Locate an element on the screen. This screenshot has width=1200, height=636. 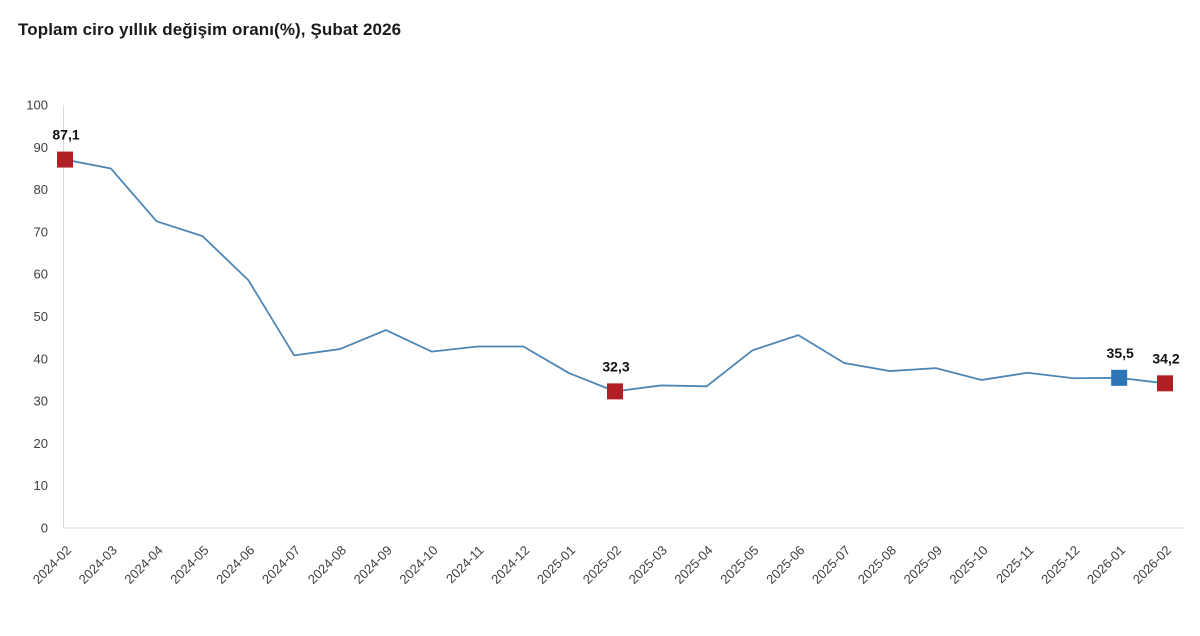
x-tick-label: 2026-01 is located at coordinates (1106, 565).